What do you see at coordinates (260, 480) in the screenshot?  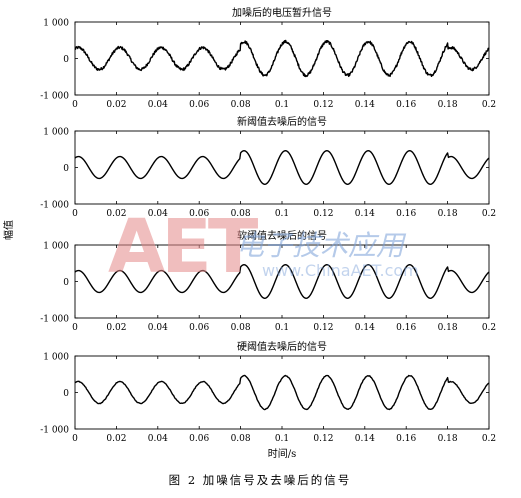 I see `figure-caption: 图 2 加噪信号及去噪后的信号` at bounding box center [260, 480].